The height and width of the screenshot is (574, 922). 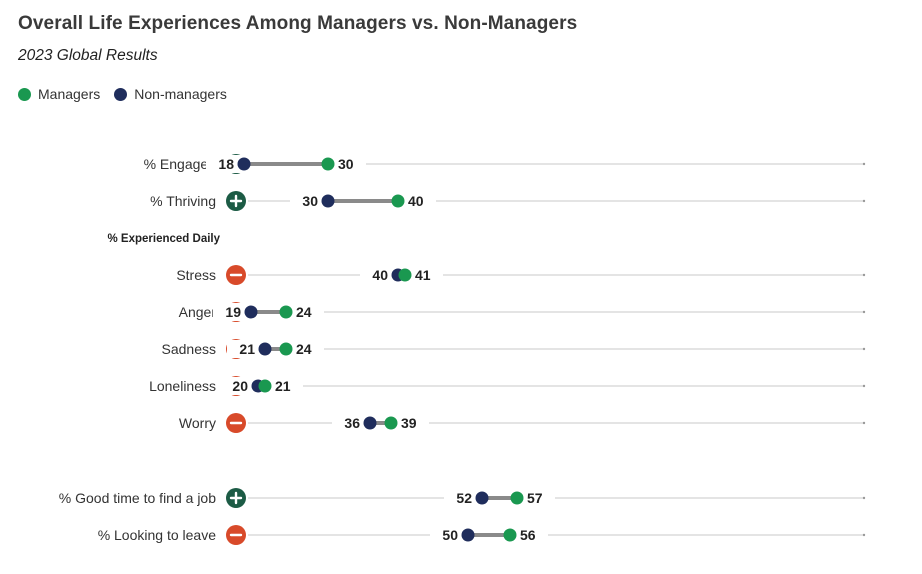 I want to click on value-label-non-managers: 52, so click(x=464, y=498).